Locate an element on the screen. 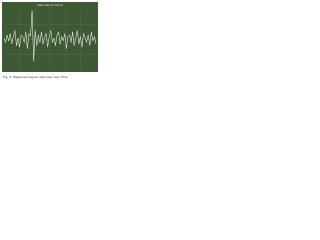 This screenshot has height=240, width=320. signal-line is located at coordinates (50, 35).